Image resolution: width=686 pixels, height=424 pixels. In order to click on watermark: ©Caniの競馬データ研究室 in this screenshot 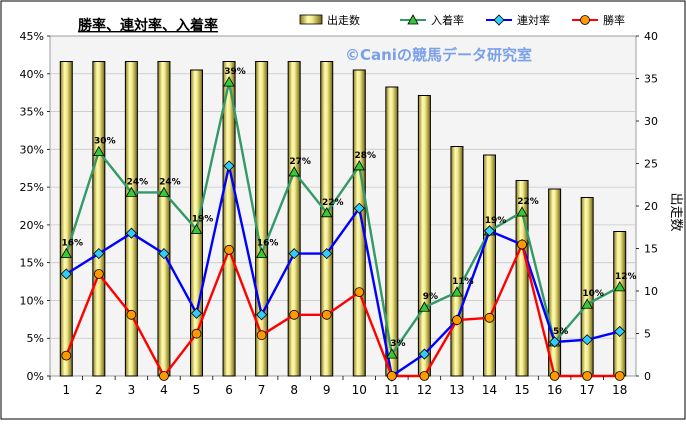, I will do `click(438, 55)`.